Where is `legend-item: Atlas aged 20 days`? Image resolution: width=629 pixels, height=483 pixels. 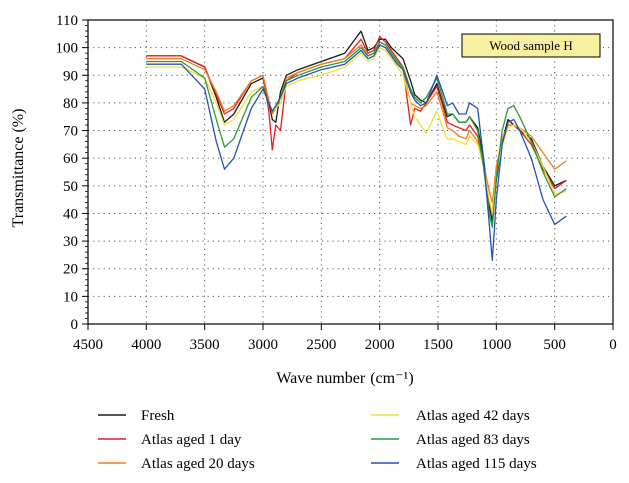 legend-item: Atlas aged 20 days is located at coordinates (176, 464).